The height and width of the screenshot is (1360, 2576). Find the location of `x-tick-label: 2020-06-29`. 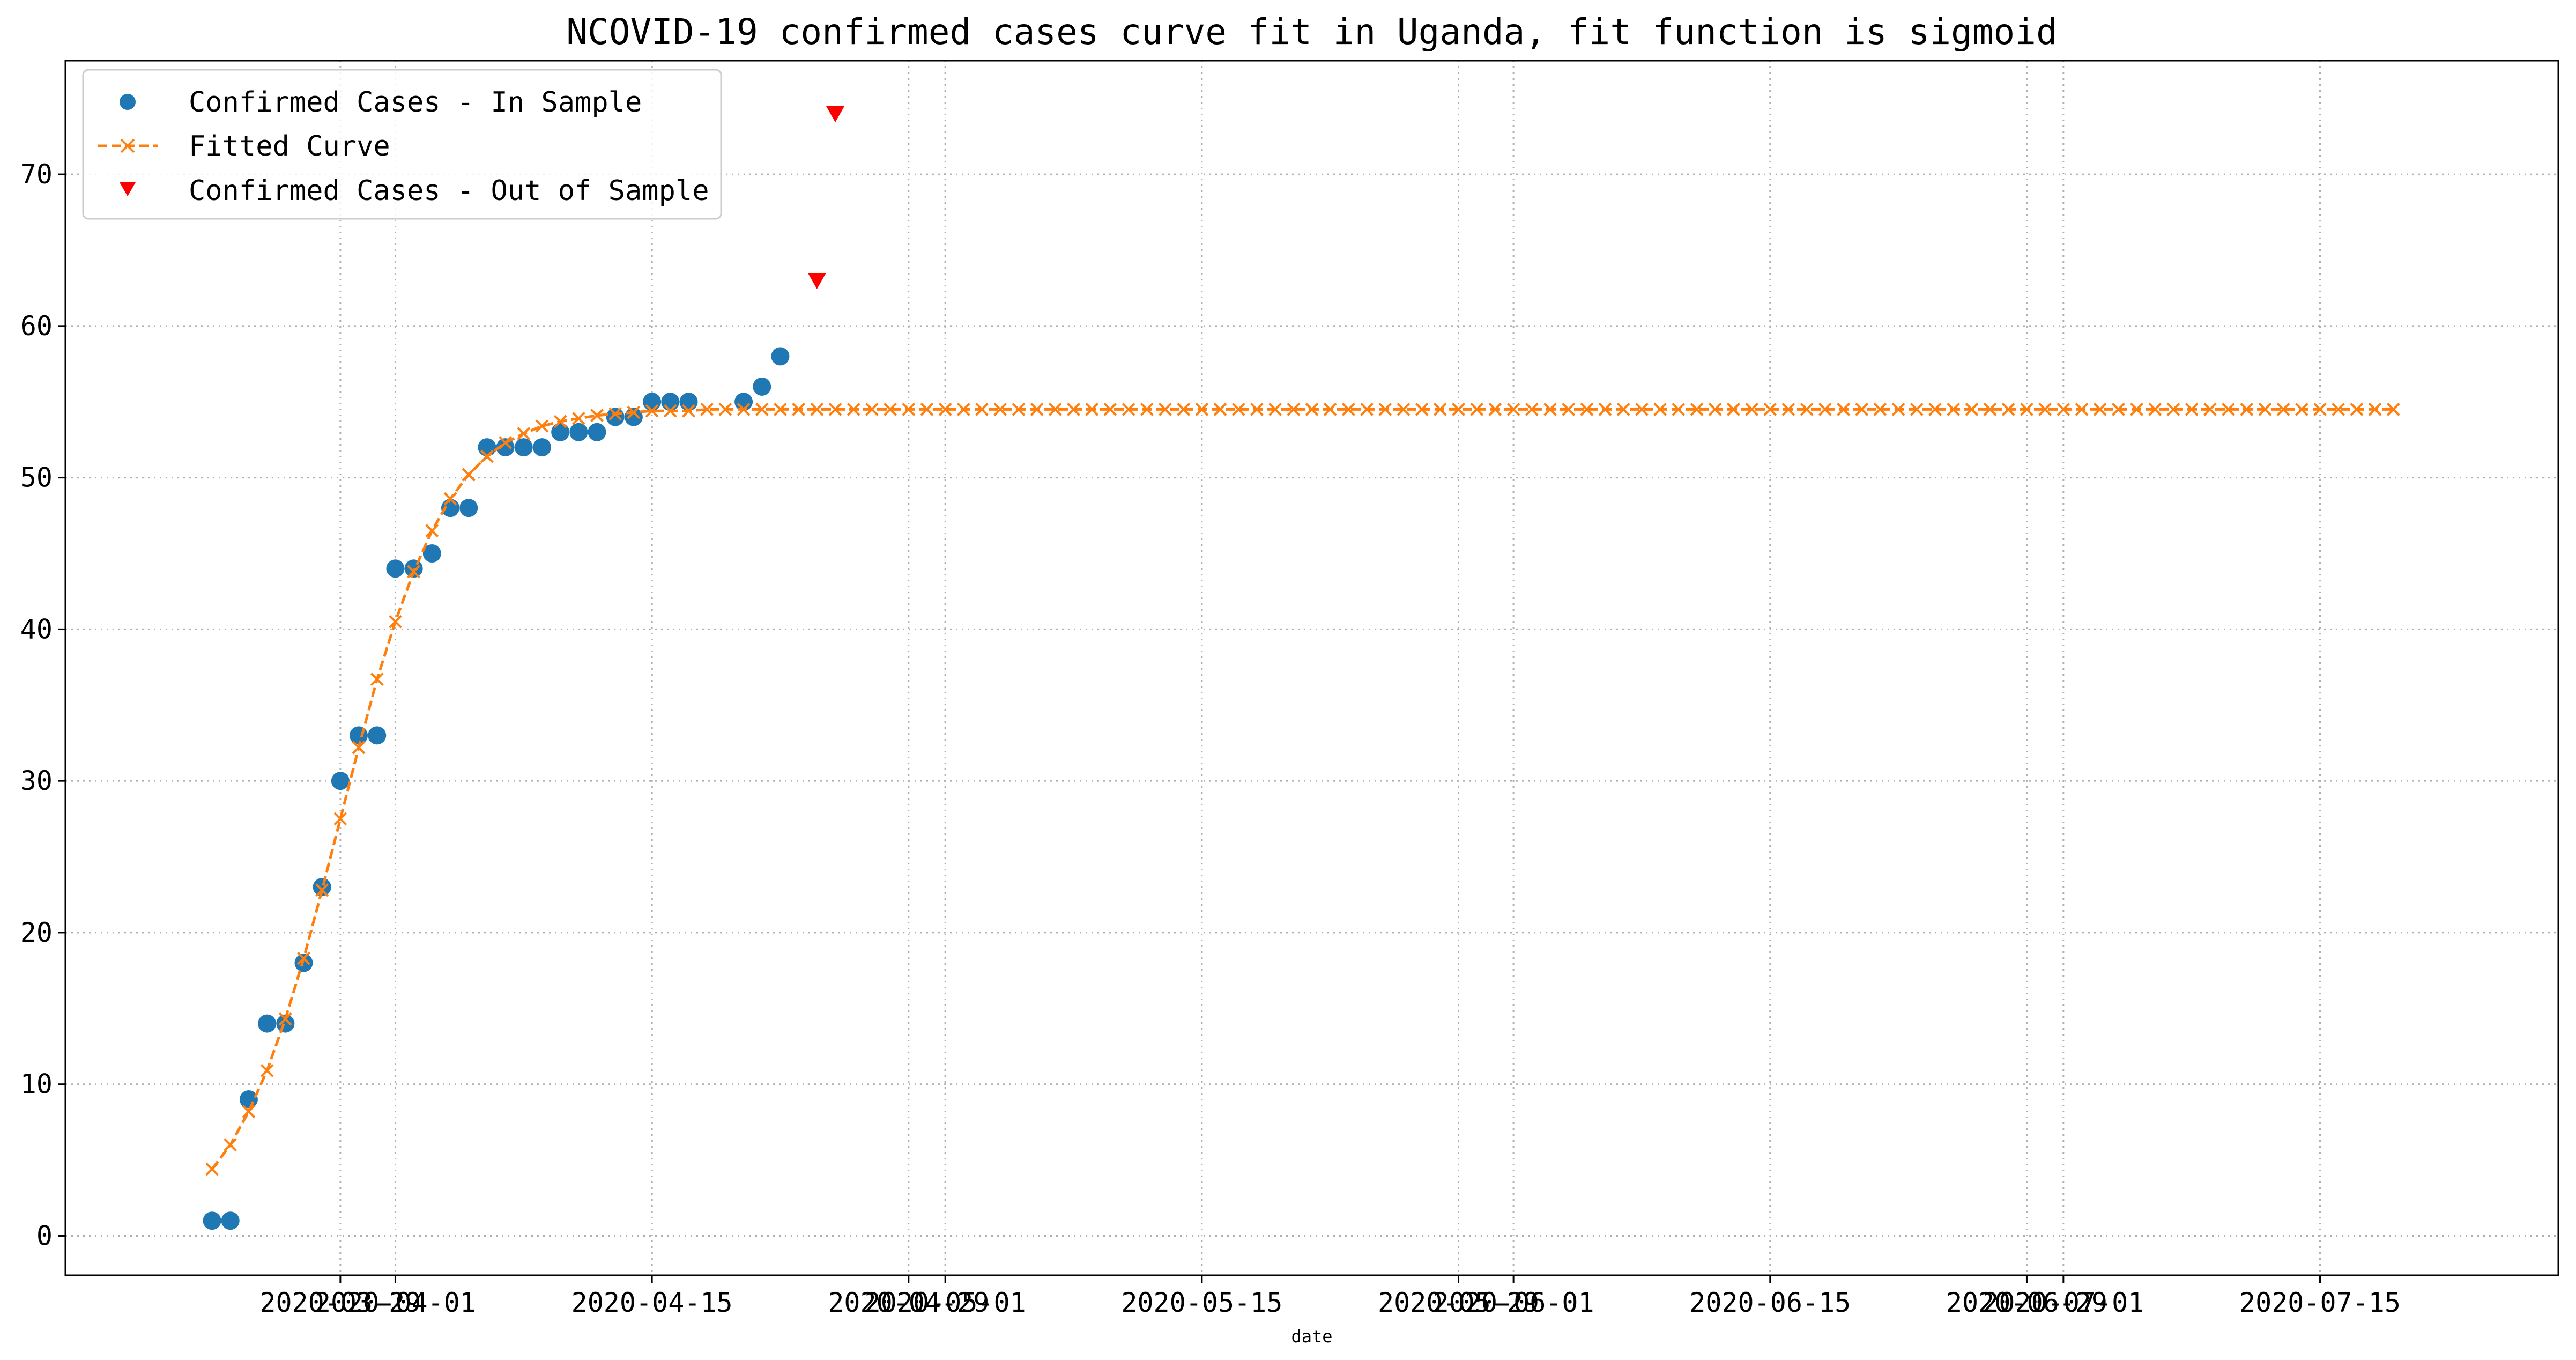

x-tick-label: 2020-06-29 is located at coordinates (2026, 1302).